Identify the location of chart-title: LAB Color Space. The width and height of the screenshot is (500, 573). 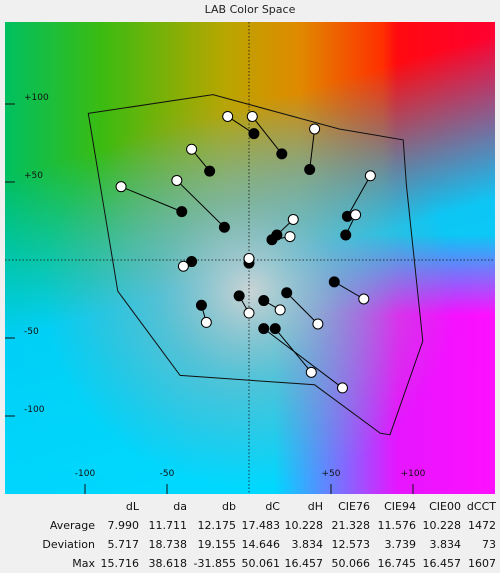
(250, 9).